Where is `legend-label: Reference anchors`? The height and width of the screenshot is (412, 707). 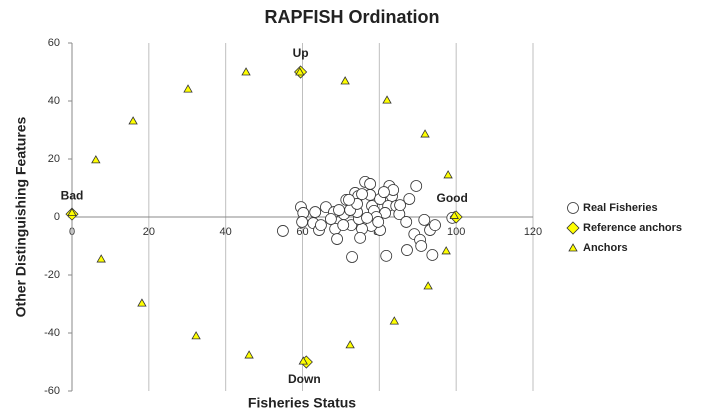 legend-label: Reference anchors is located at coordinates (632, 228).